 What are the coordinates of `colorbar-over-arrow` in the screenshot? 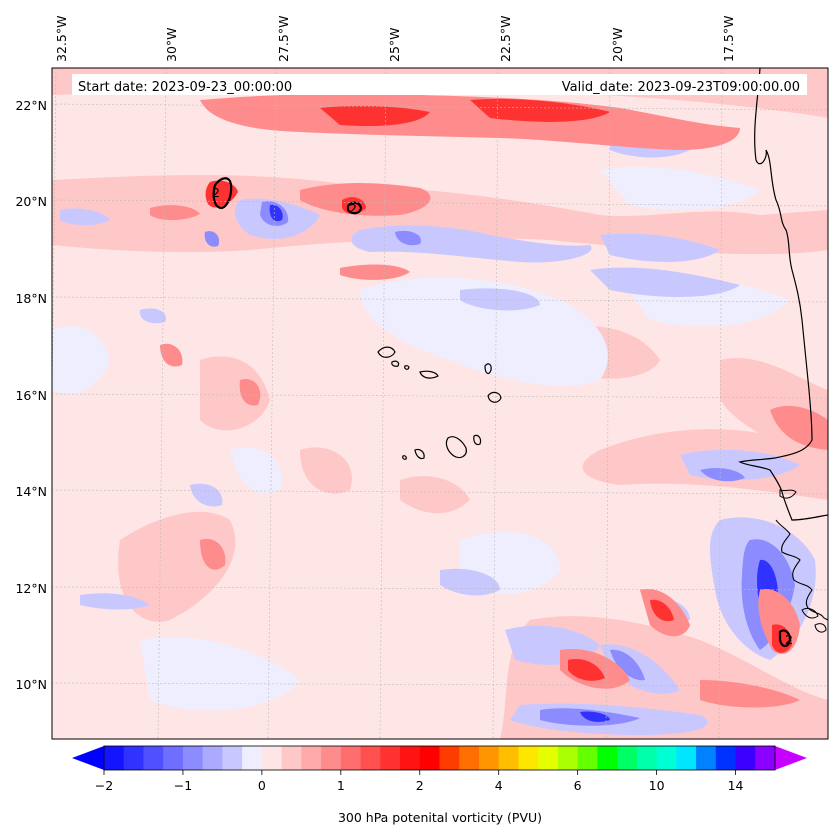 It's located at (791, 758).